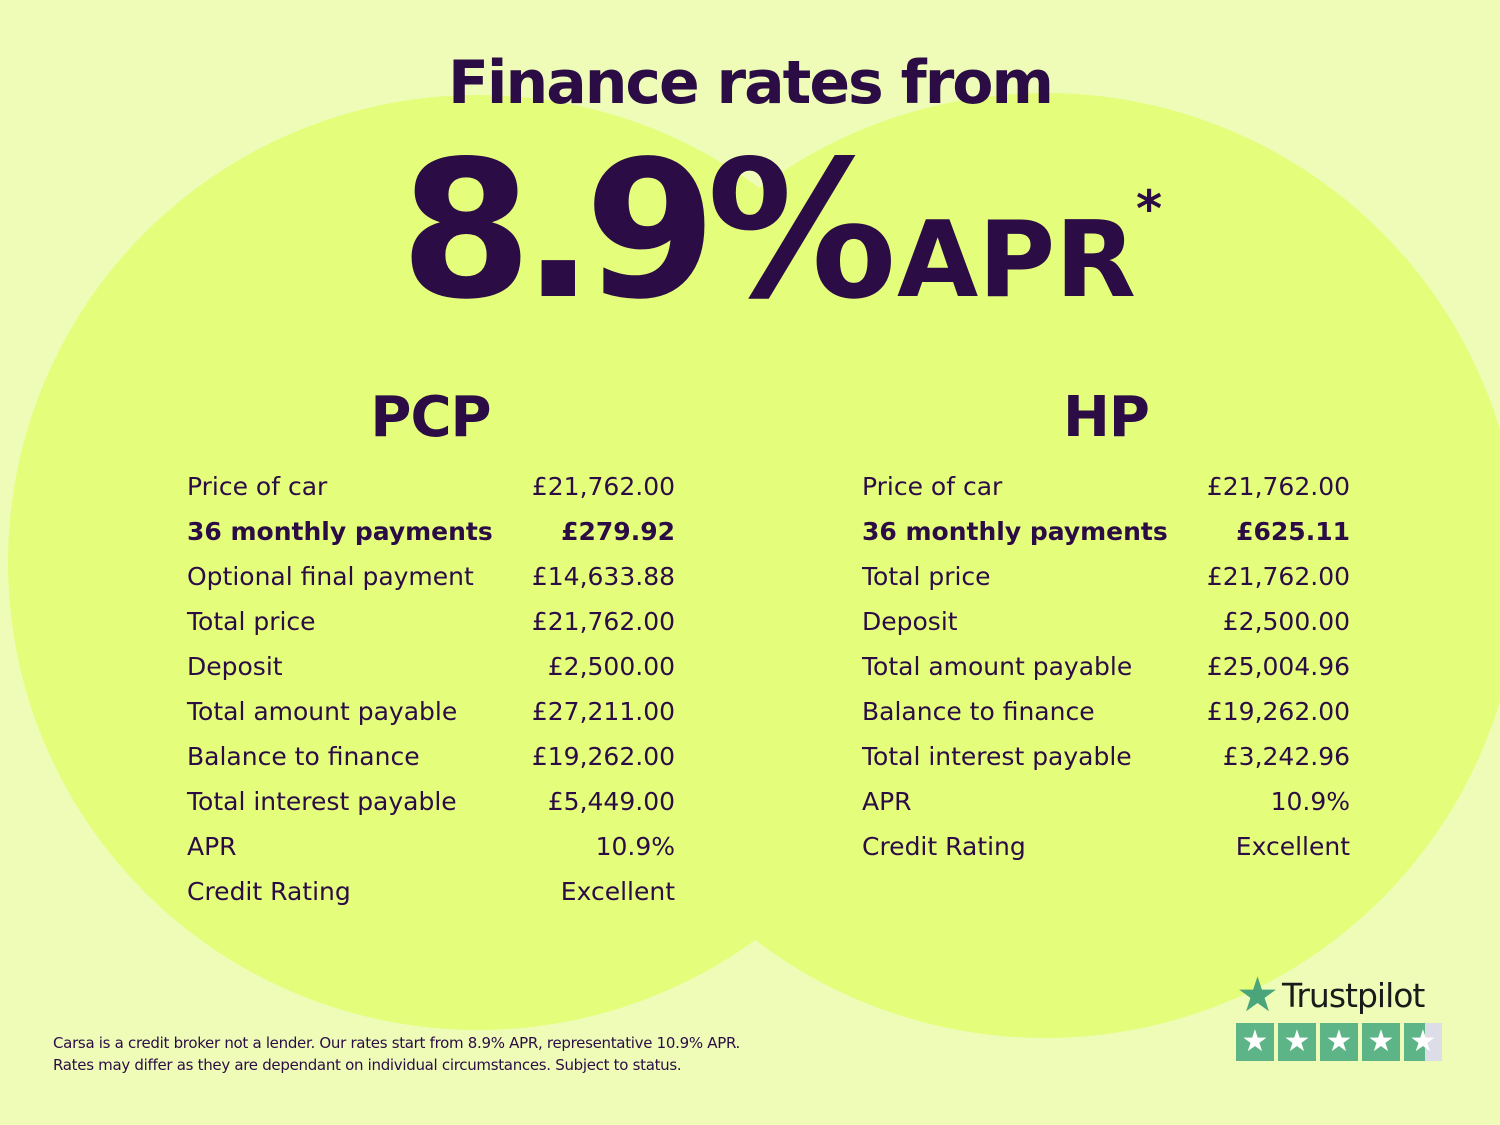  What do you see at coordinates (611, 801) in the screenshot?
I see `row-value: £5,449.00` at bounding box center [611, 801].